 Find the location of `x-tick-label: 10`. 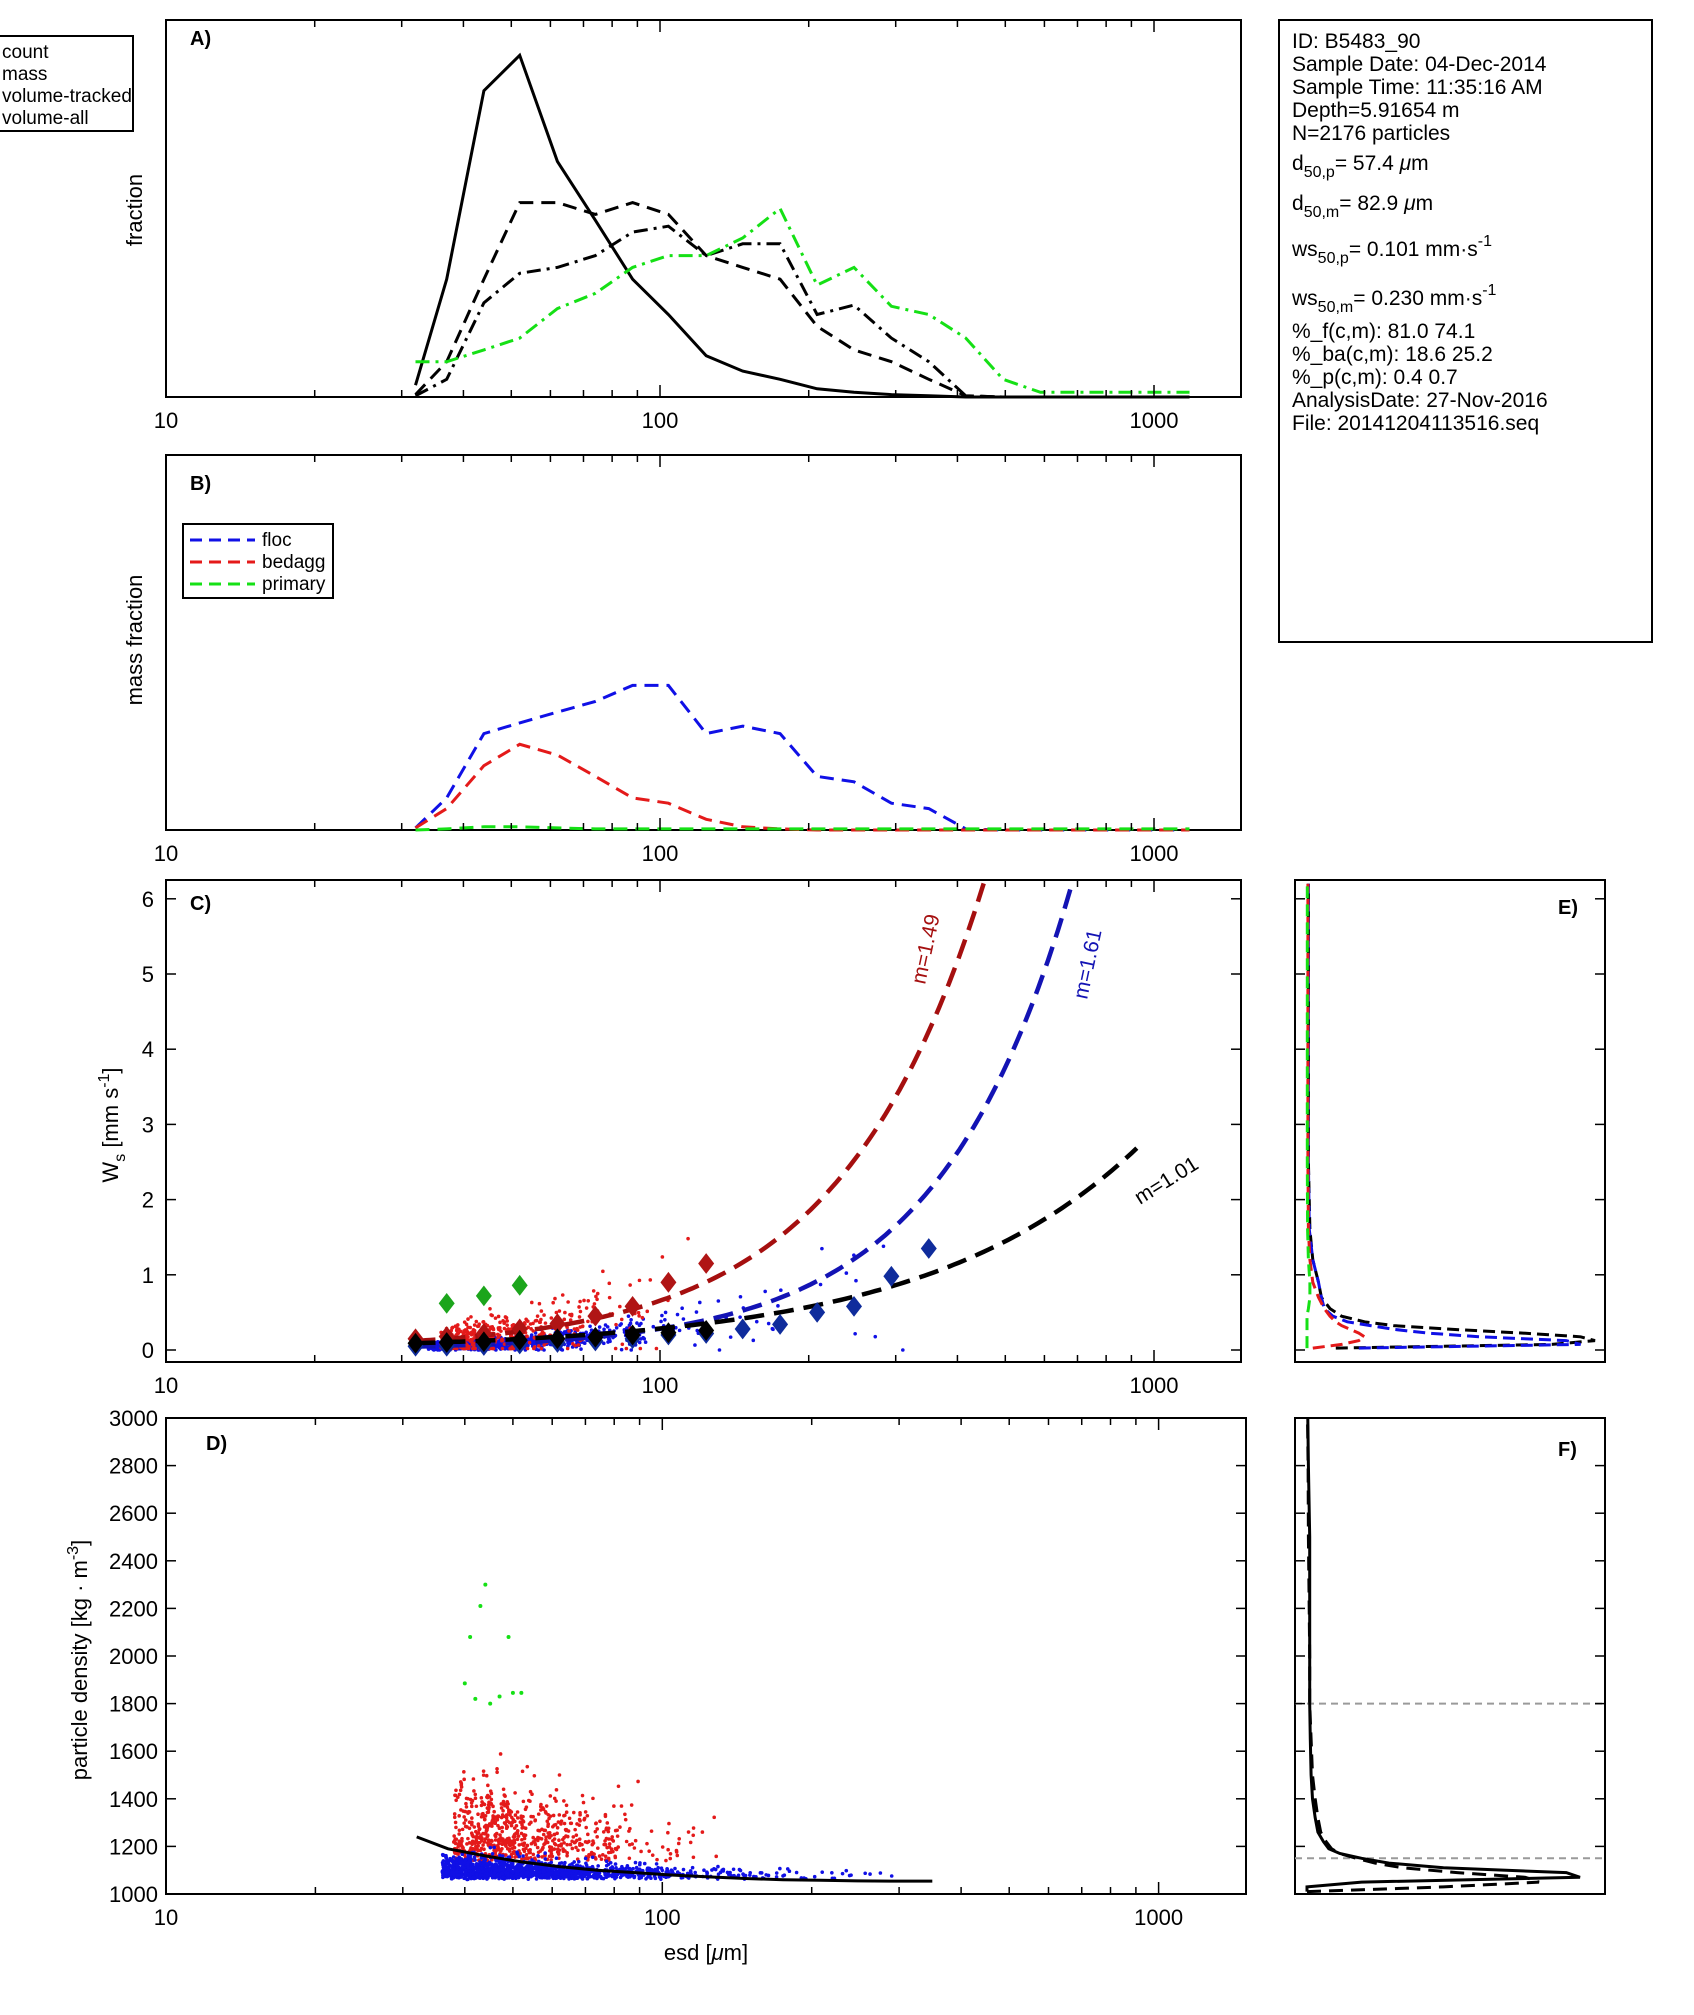

x-tick-label: 10 is located at coordinates (166, 853).